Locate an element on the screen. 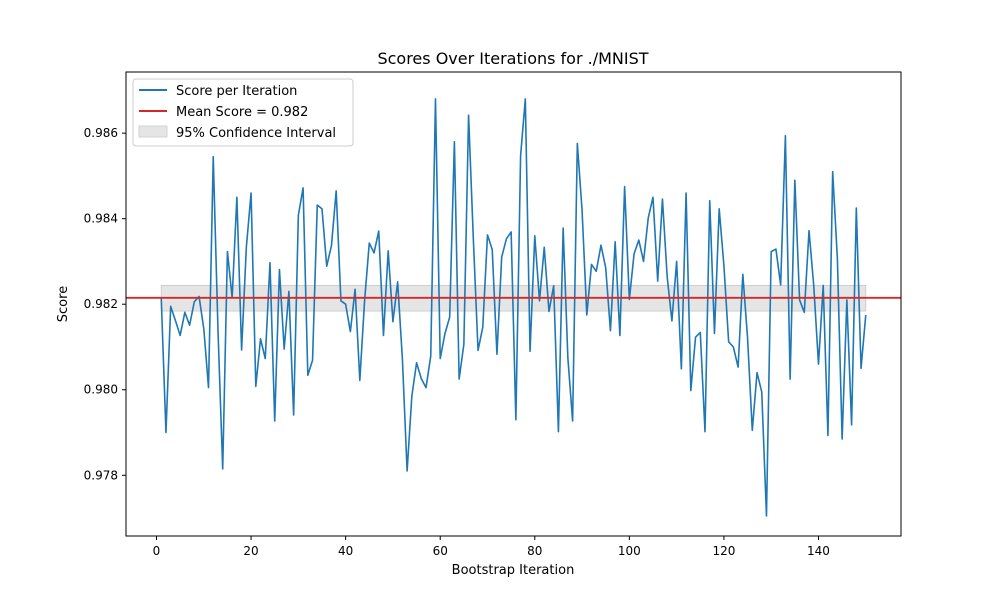  x-tick-label: 0 is located at coordinates (157, 551).